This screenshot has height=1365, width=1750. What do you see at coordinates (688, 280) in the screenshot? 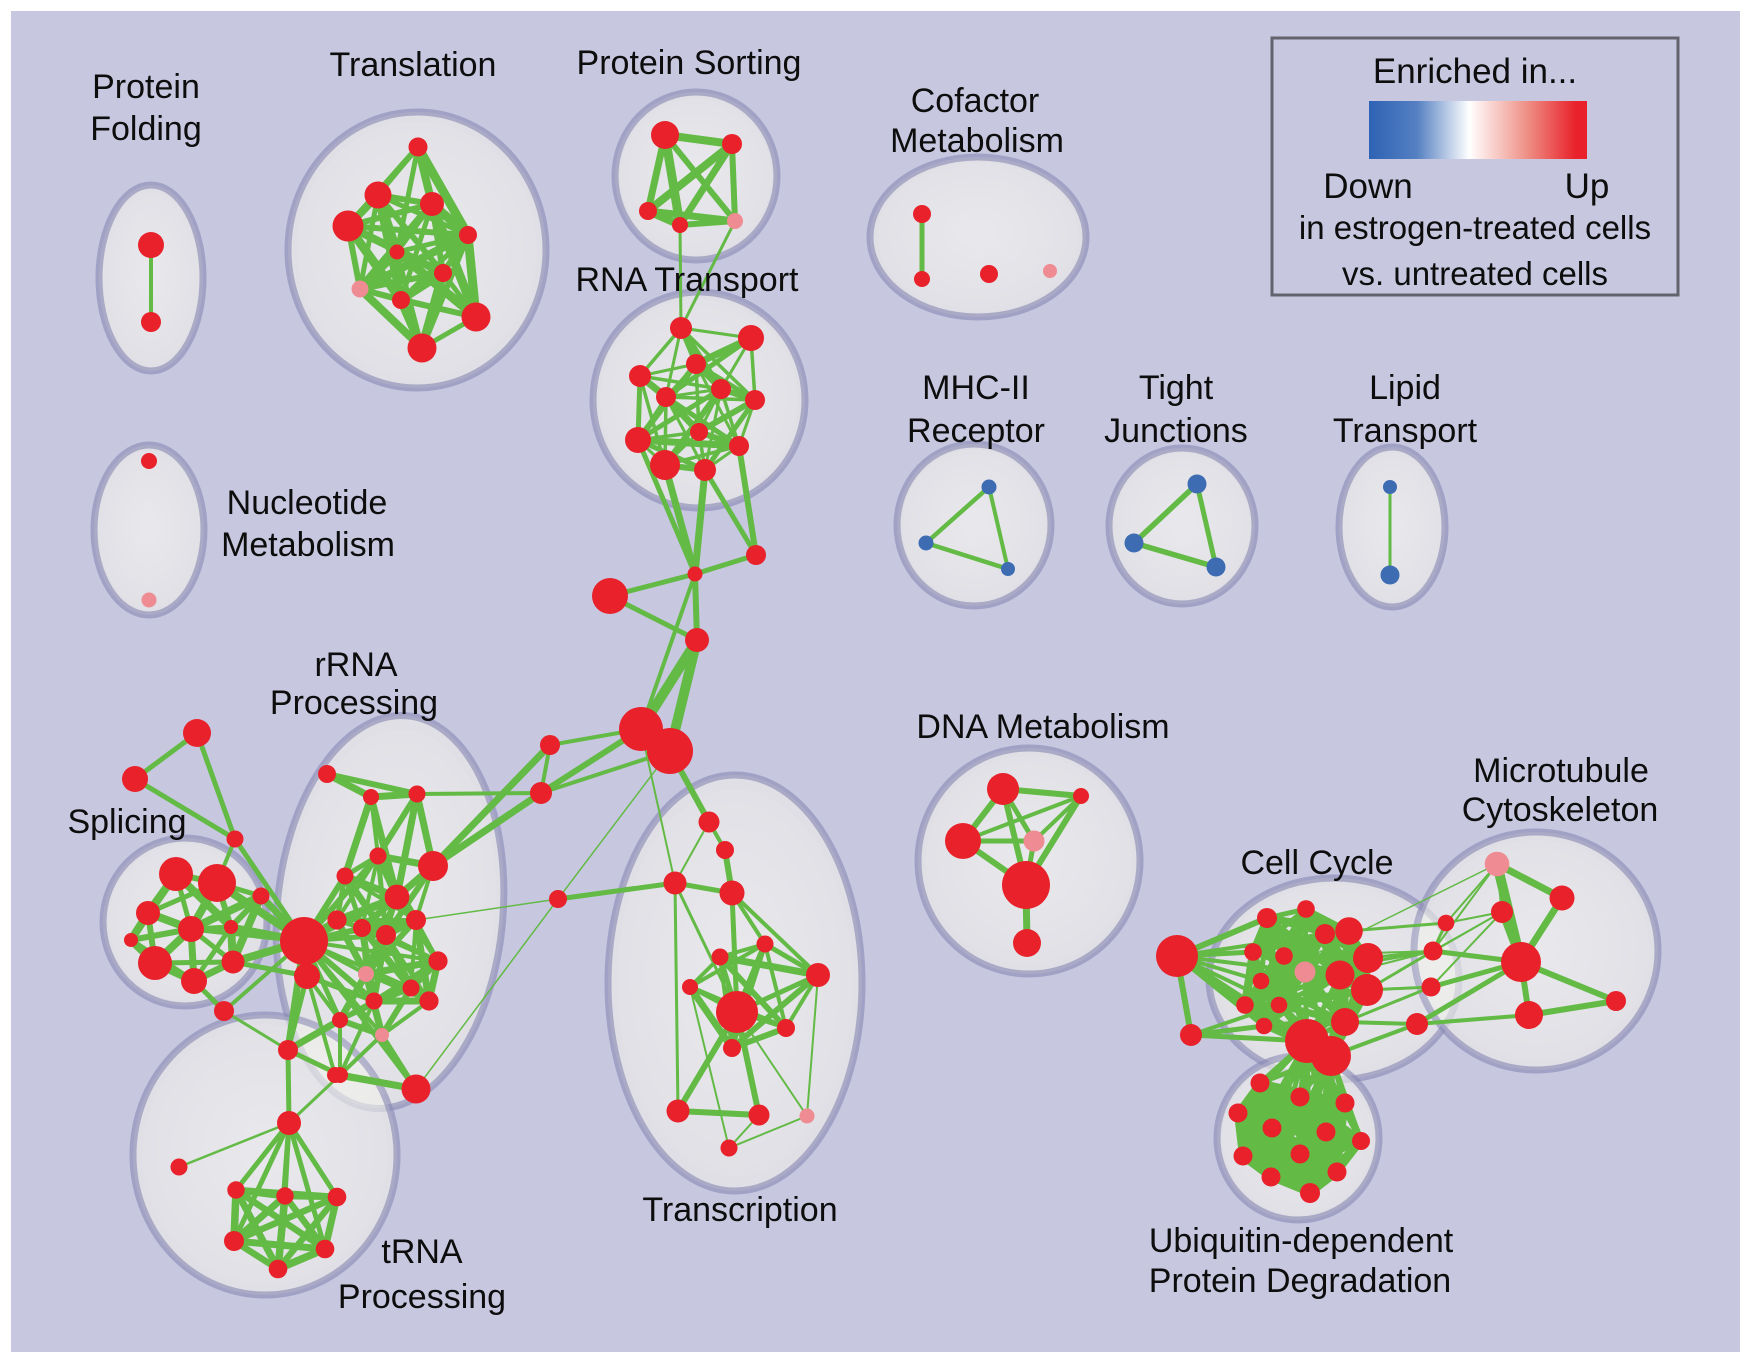
I see `svg-text: RNA Transport` at bounding box center [688, 280].